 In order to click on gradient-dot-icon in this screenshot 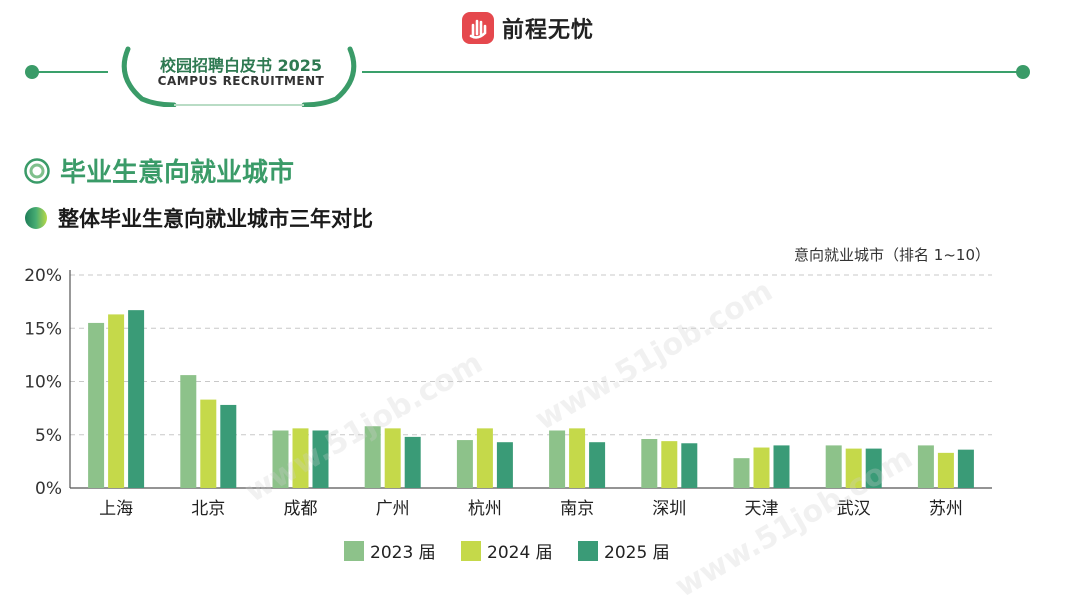, I will do `click(36, 218)`.